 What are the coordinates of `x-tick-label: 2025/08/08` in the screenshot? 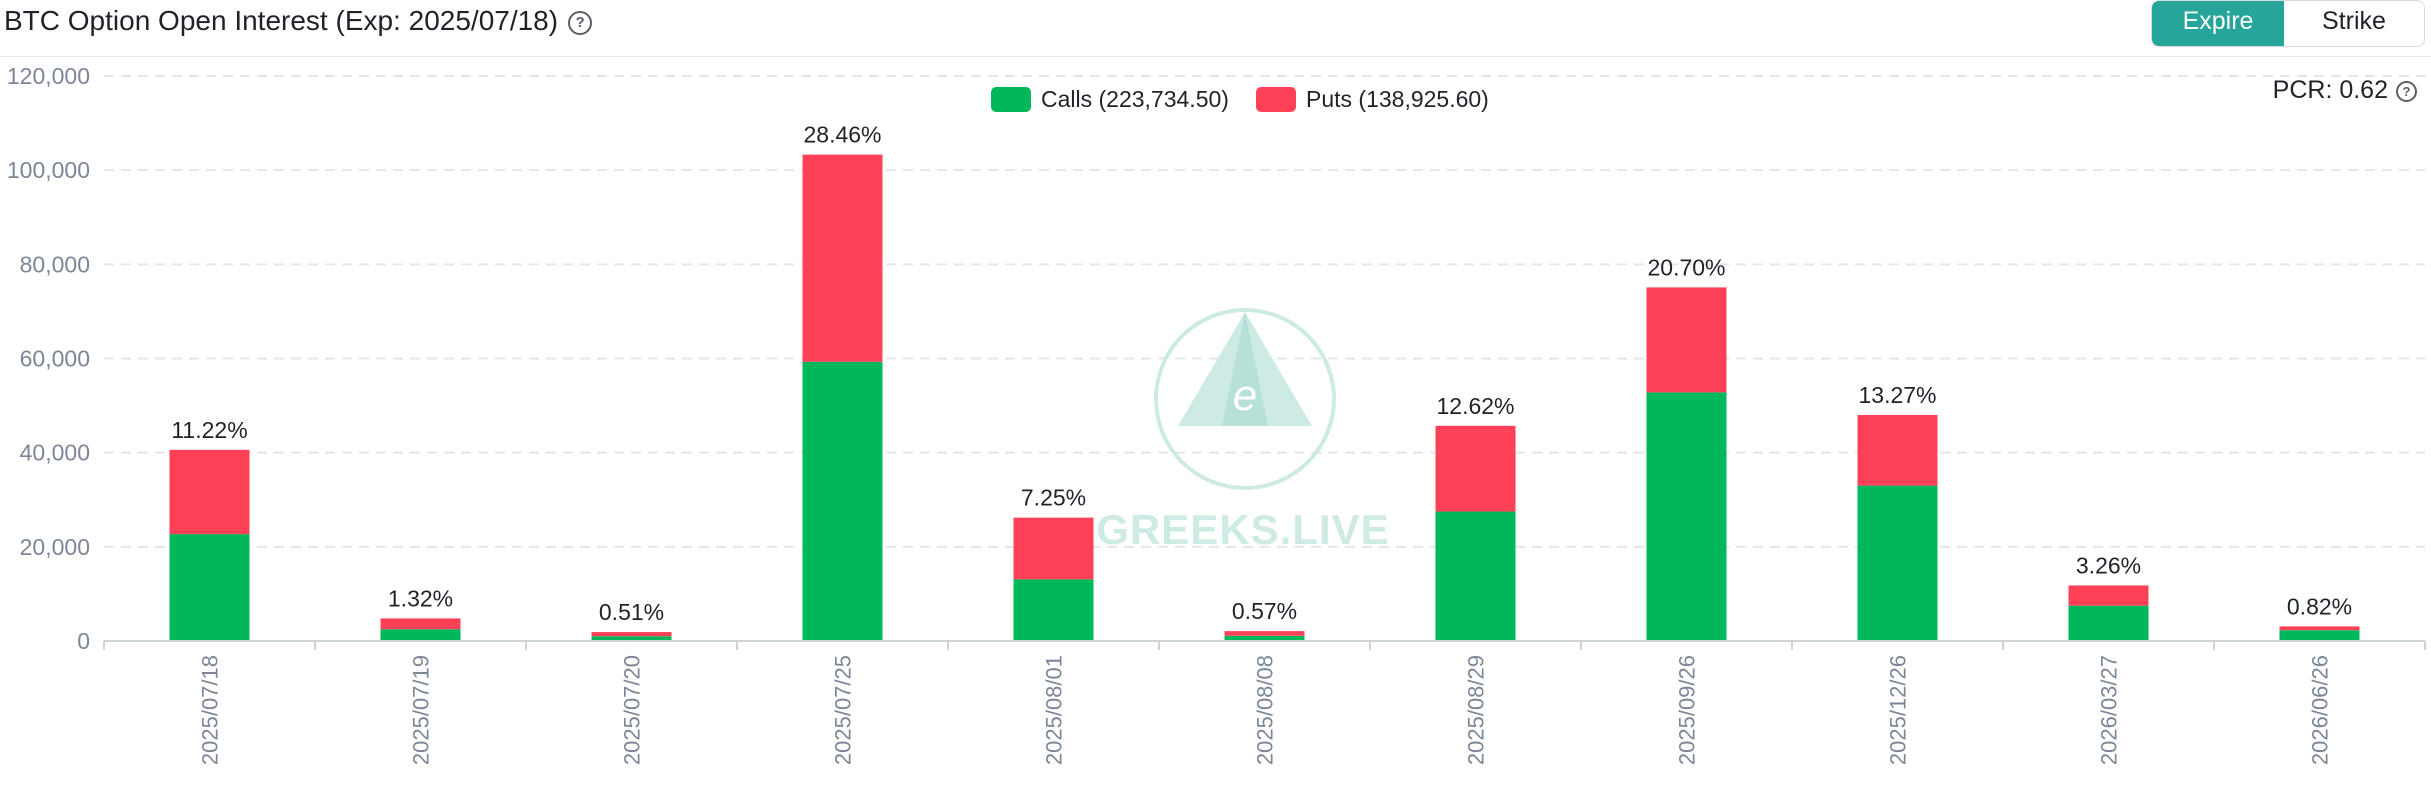 It's located at (1265, 710).